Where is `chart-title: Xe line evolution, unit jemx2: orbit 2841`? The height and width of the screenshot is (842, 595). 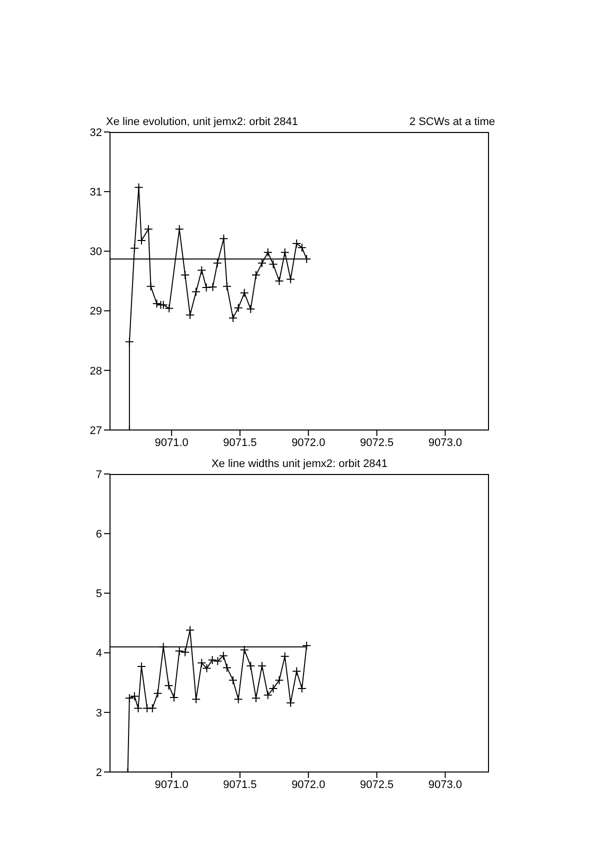
chart-title: Xe line evolution, unit jemx2: orbit 2841 is located at coordinates (202, 122).